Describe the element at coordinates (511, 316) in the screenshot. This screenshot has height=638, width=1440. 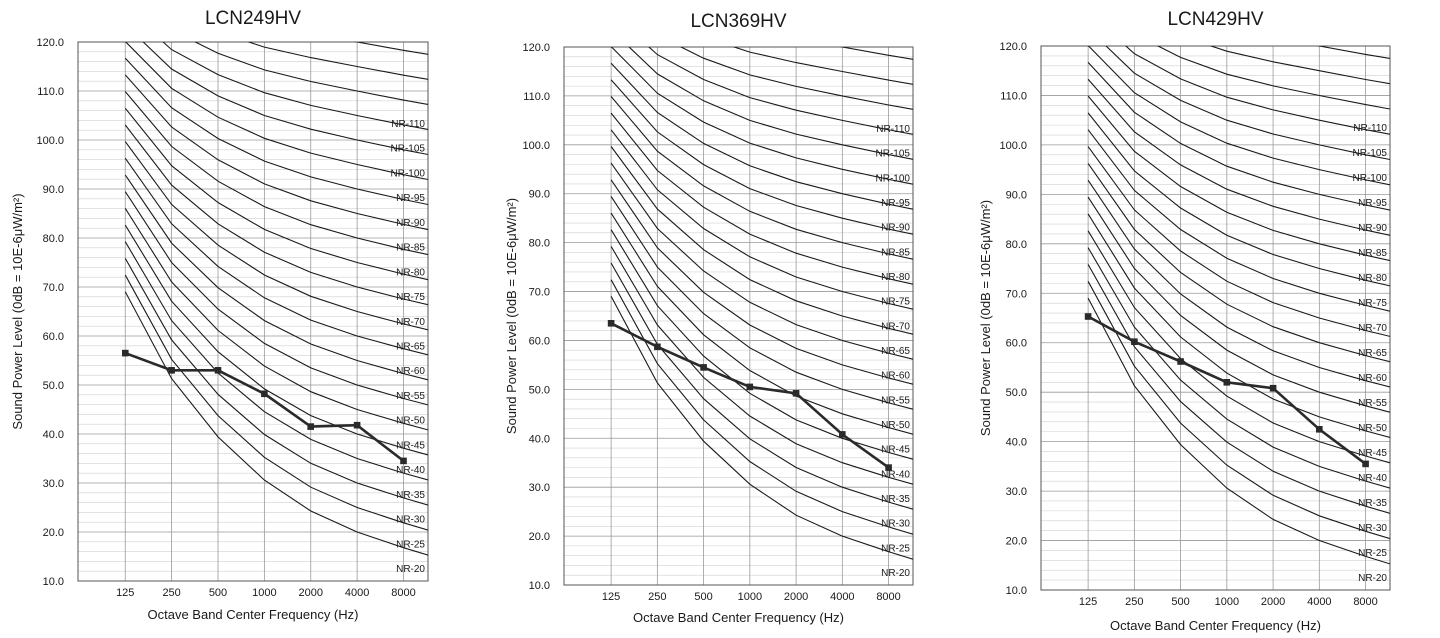
I see `y-axis-label: Sound Power Level (0dB = 10E-6μW/m²)` at that location.